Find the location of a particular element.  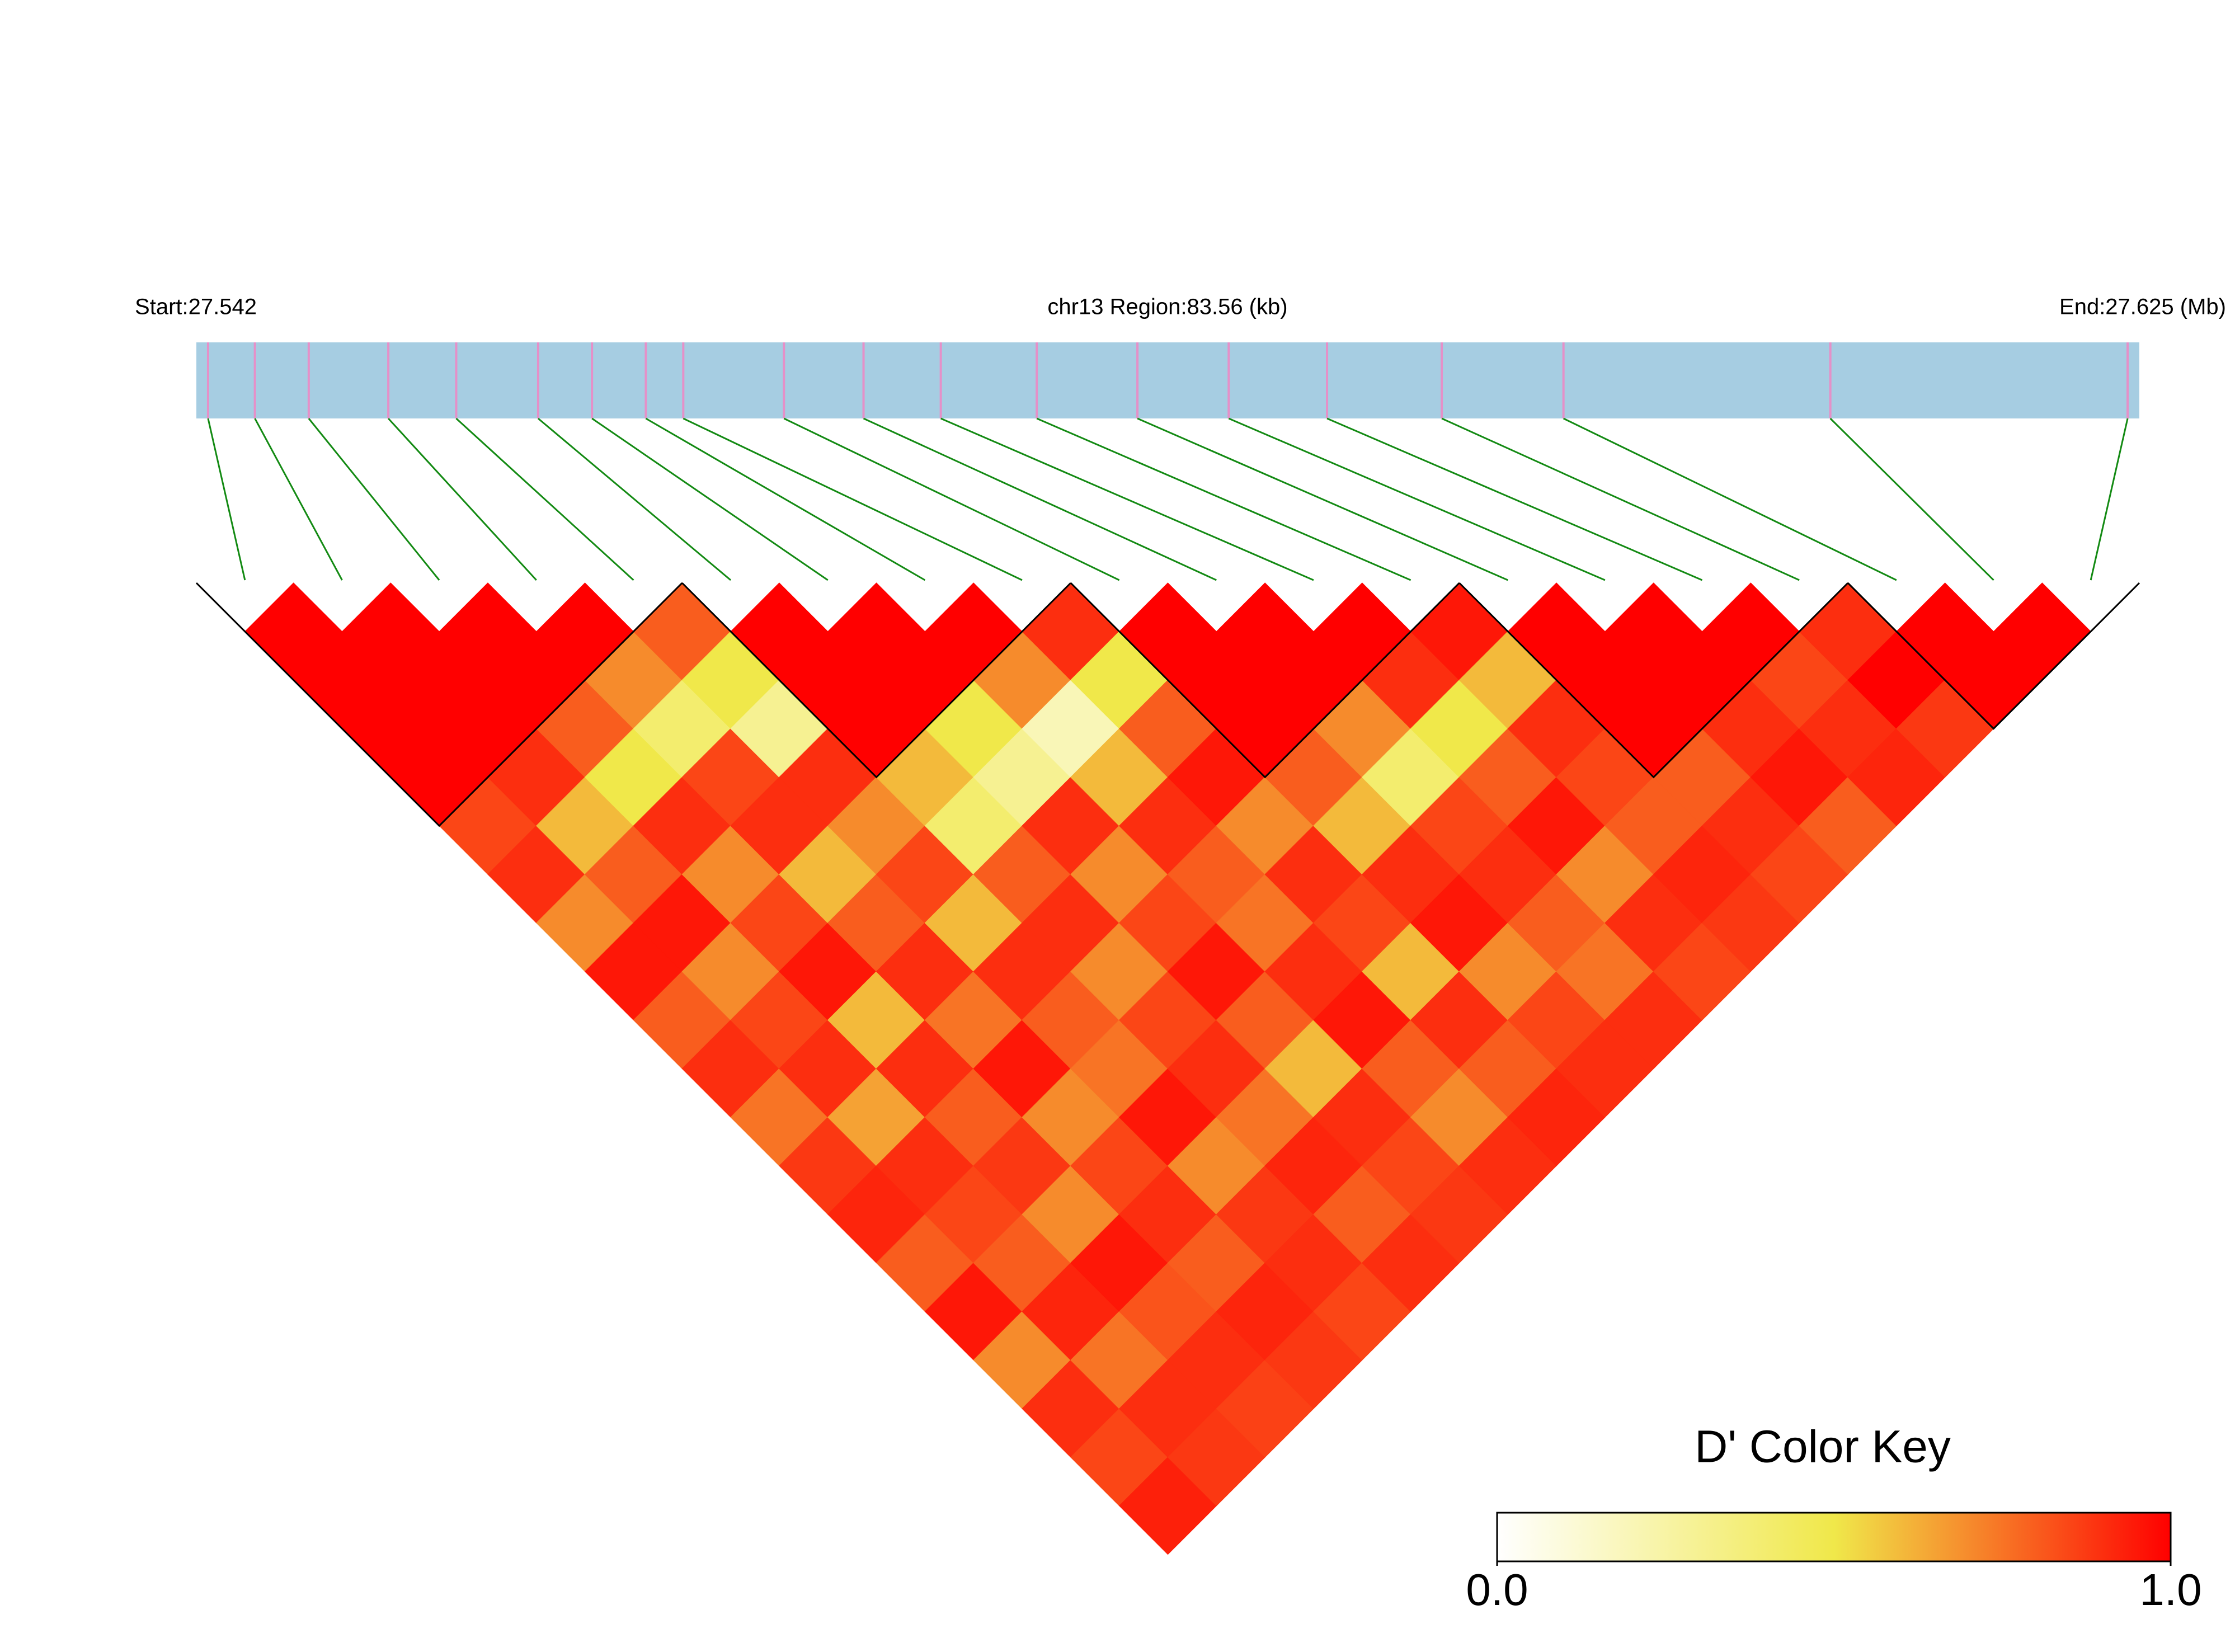

color-key-tick-label: 0.0 is located at coordinates (1497, 1590).